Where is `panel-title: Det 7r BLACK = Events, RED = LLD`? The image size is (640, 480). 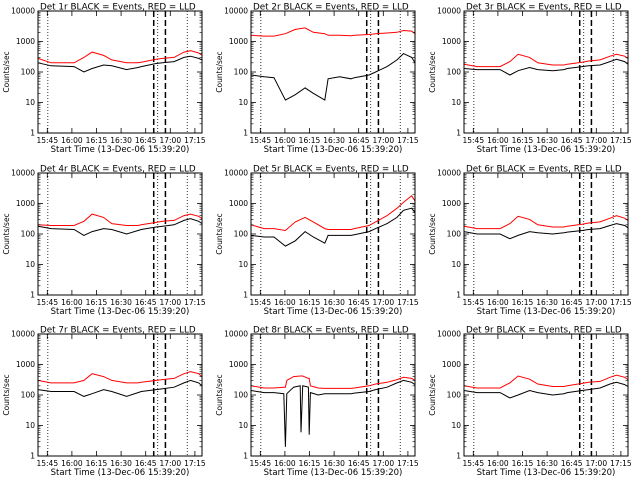
panel-title: Det 7r BLACK = Events, RED = LLD is located at coordinates (118, 331).